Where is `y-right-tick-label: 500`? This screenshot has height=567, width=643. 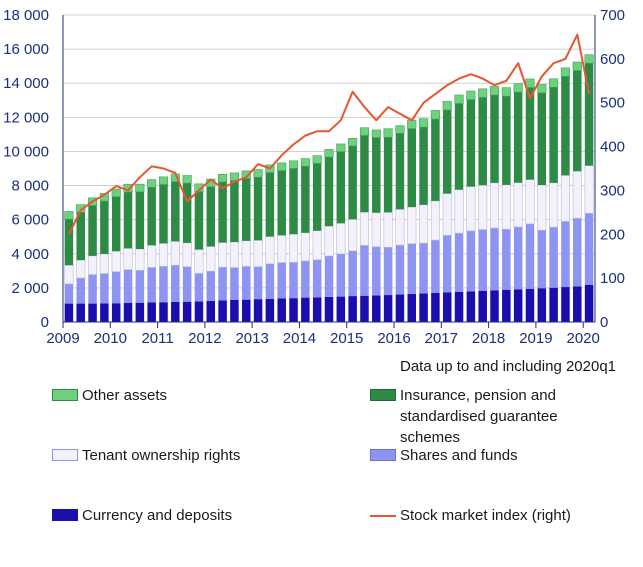 y-right-tick-label: 500 is located at coordinates (612, 103).